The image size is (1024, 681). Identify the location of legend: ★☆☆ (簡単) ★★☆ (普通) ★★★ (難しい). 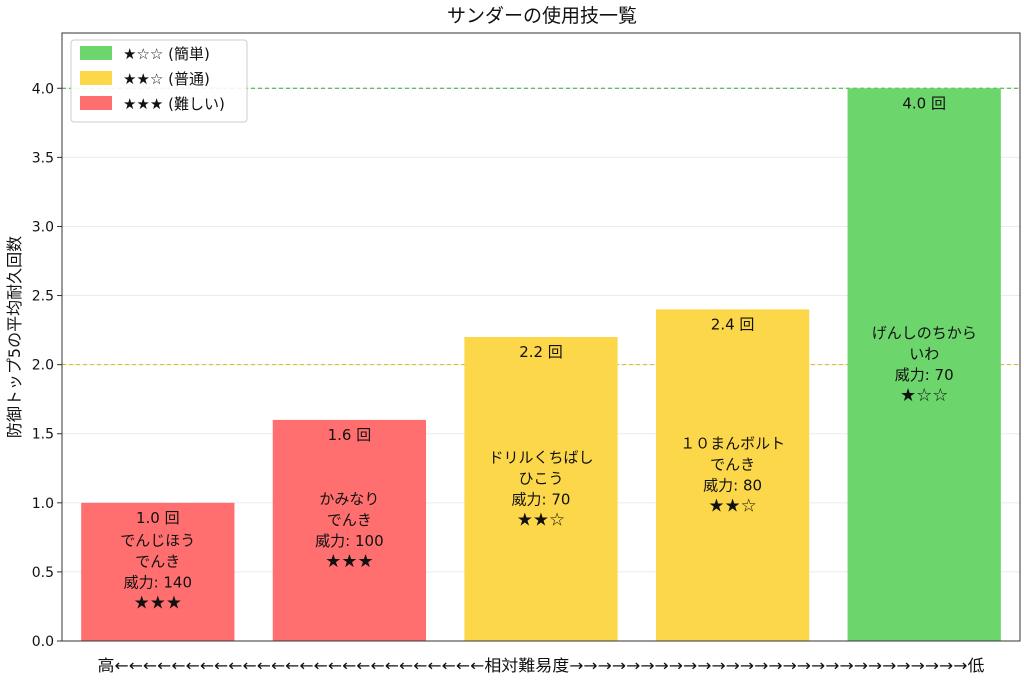
(159, 81).